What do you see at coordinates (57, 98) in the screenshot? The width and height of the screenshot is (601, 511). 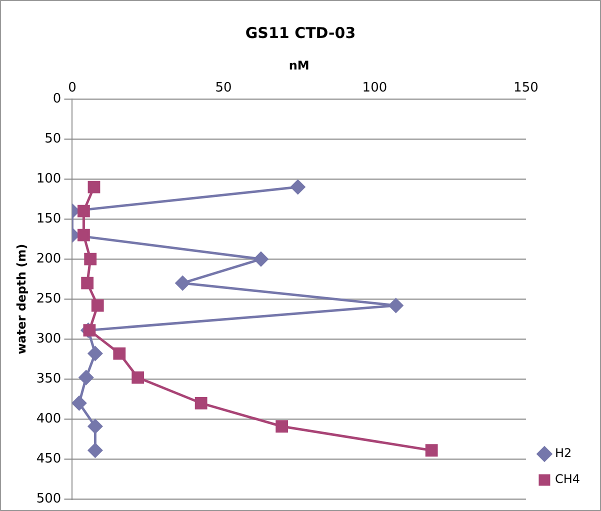 I see `y-tick-label: 0` at bounding box center [57, 98].